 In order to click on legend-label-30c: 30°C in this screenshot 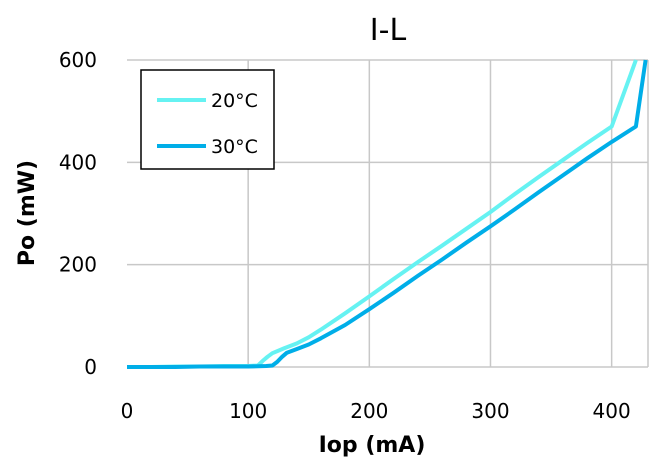, I will do `click(234, 147)`.